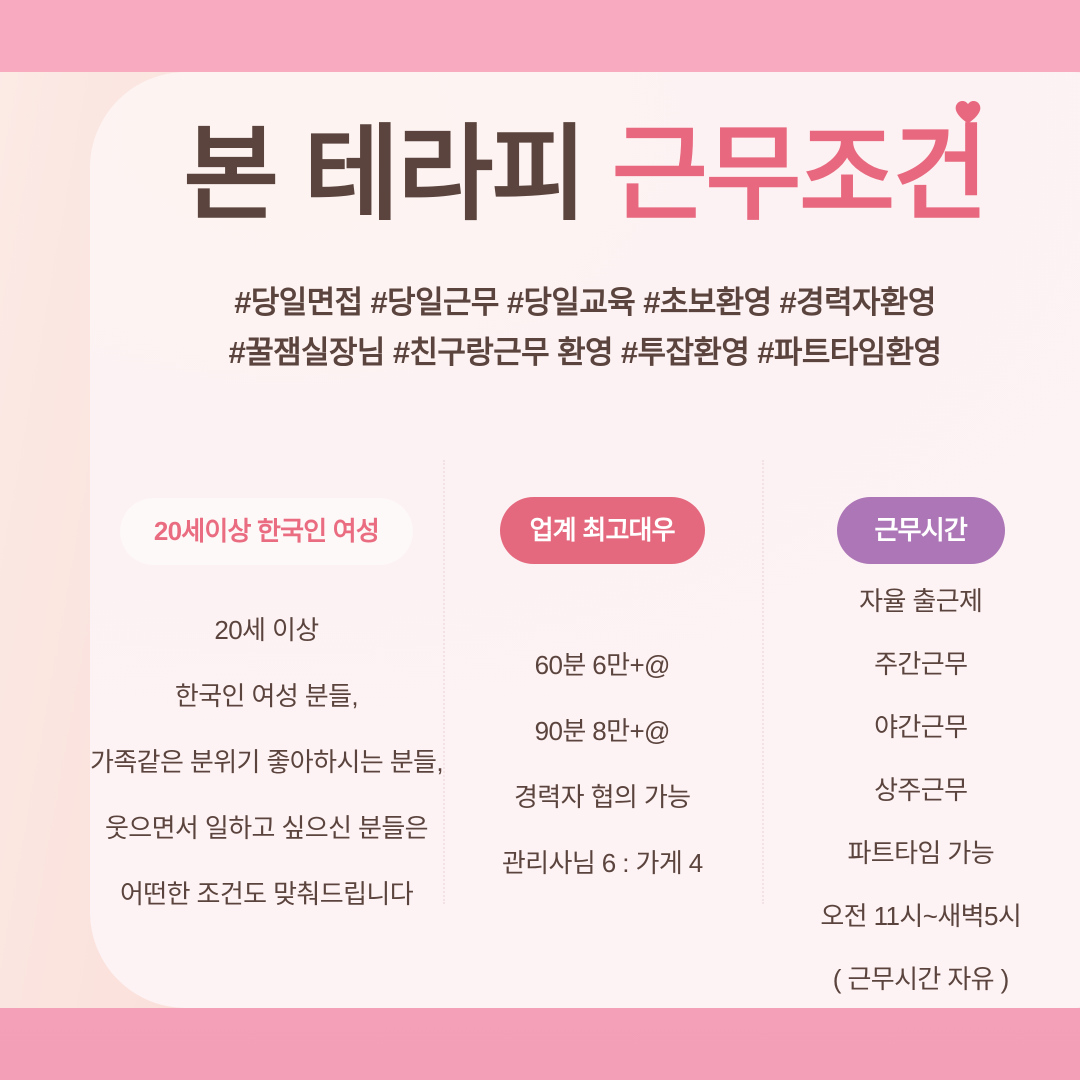 Image resolution: width=1080 pixels, height=1080 pixels. What do you see at coordinates (266, 696) in the screenshot?
I see `list-item: 한국인 여성 분들,` at bounding box center [266, 696].